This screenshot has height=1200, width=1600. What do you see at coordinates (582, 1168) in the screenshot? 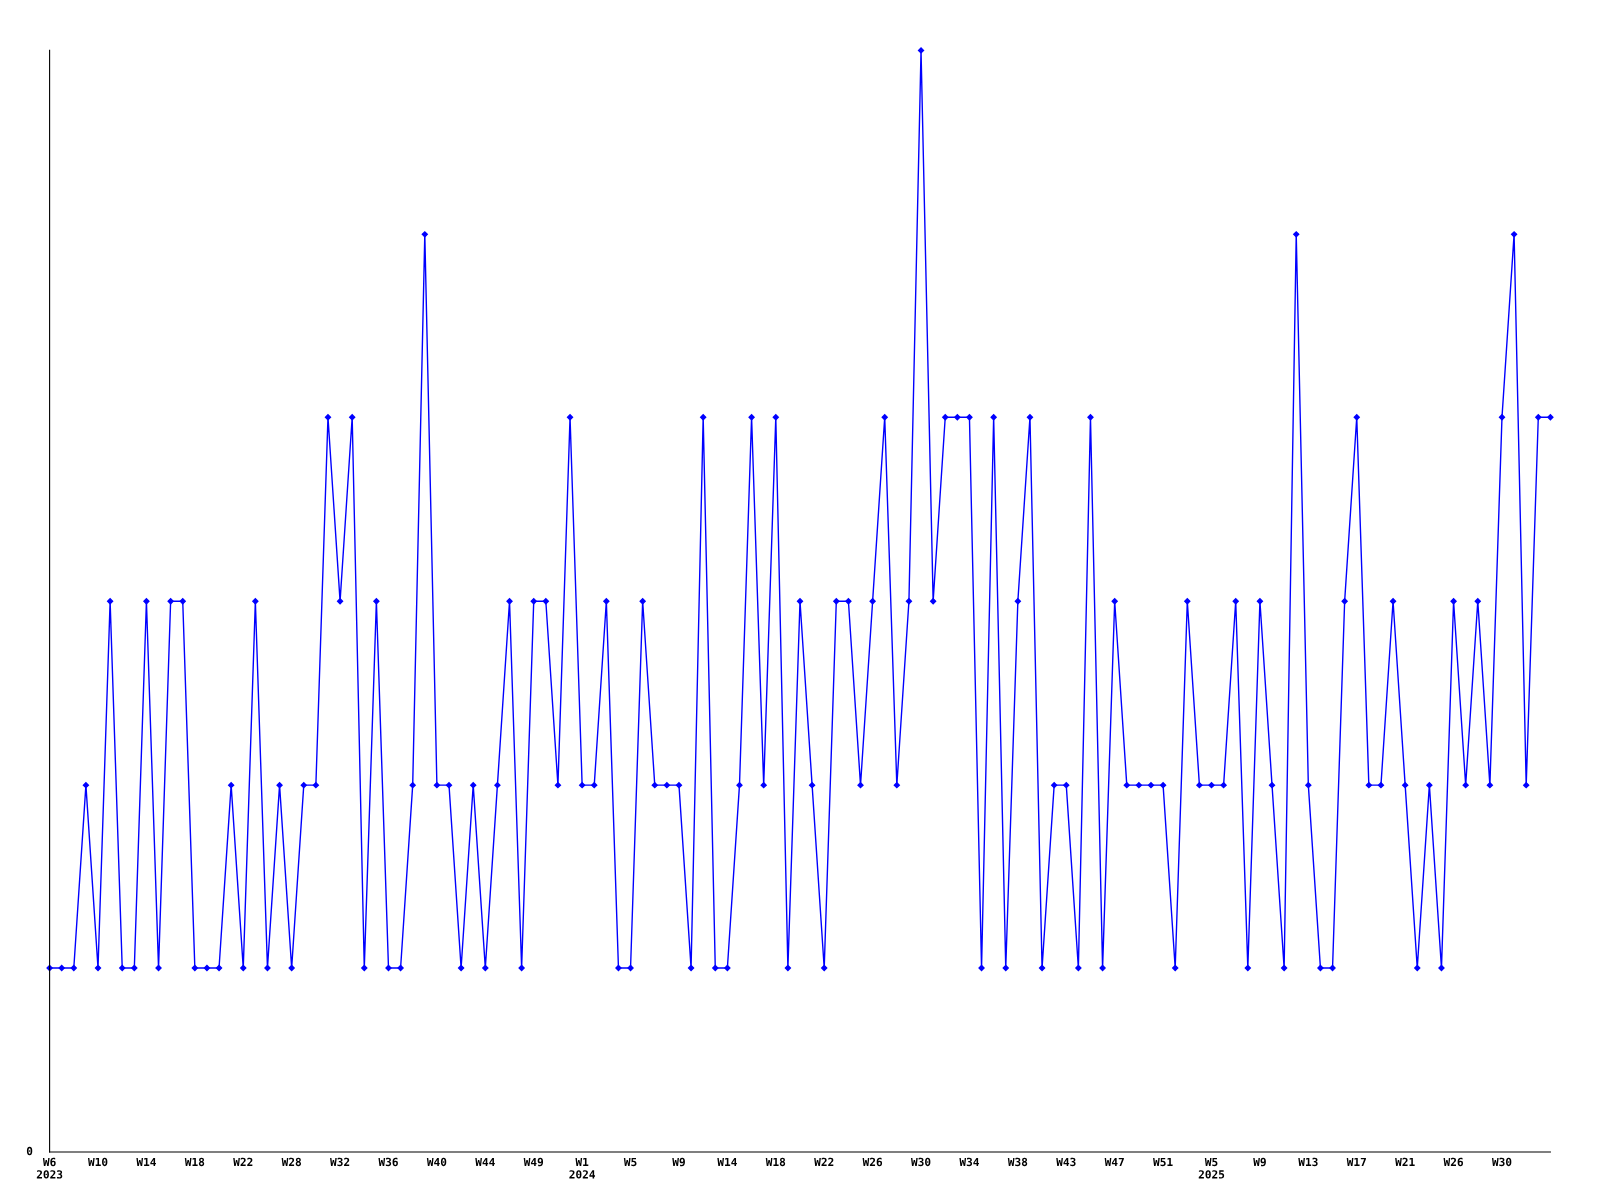
I see `x-tick-label: W1 2024` at bounding box center [582, 1168].